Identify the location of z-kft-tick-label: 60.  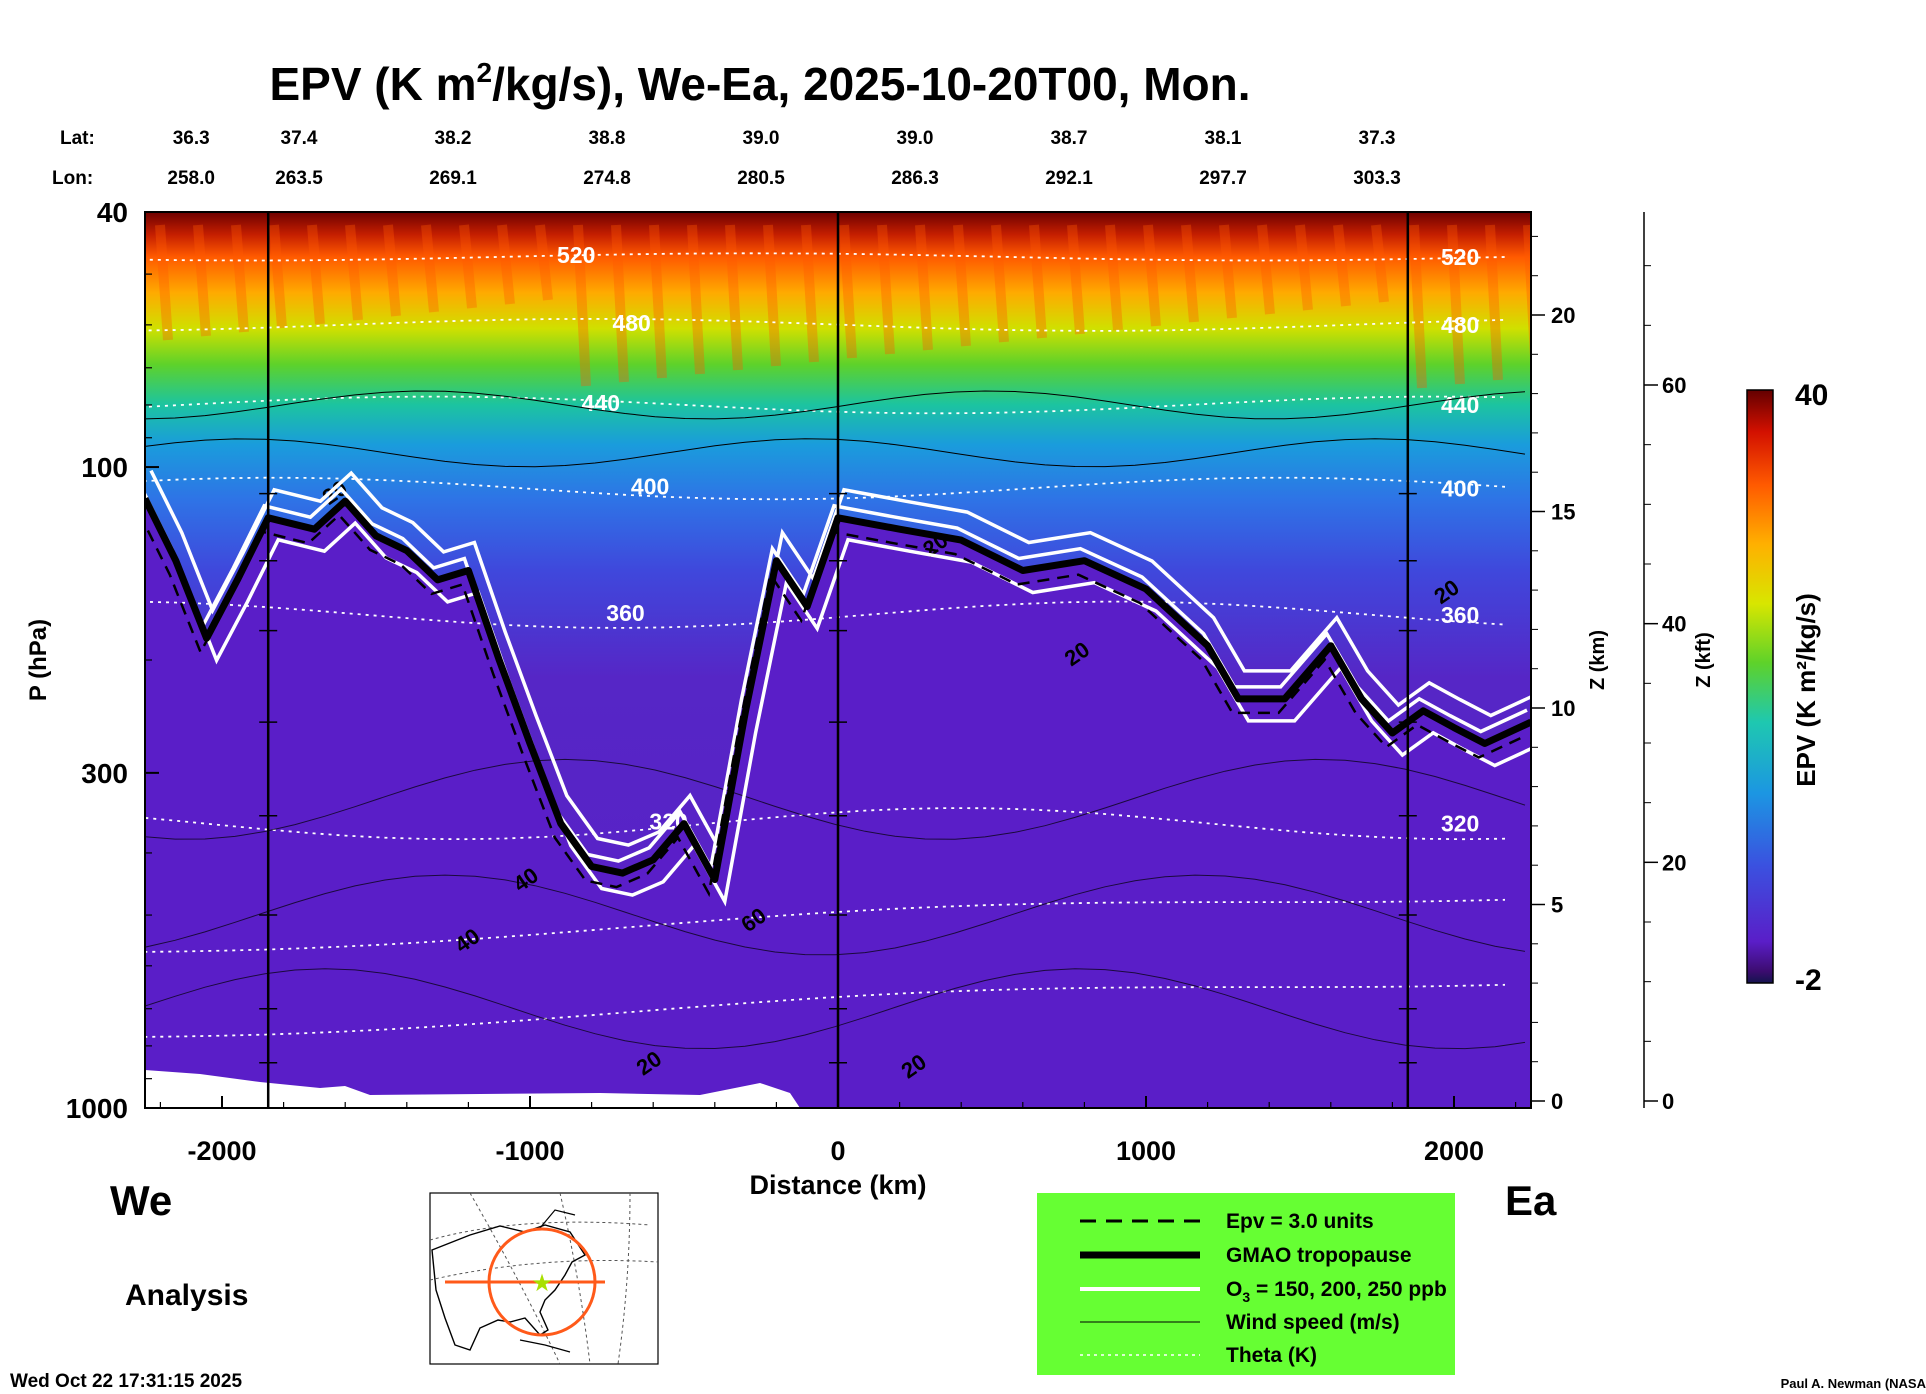
(1674, 385).